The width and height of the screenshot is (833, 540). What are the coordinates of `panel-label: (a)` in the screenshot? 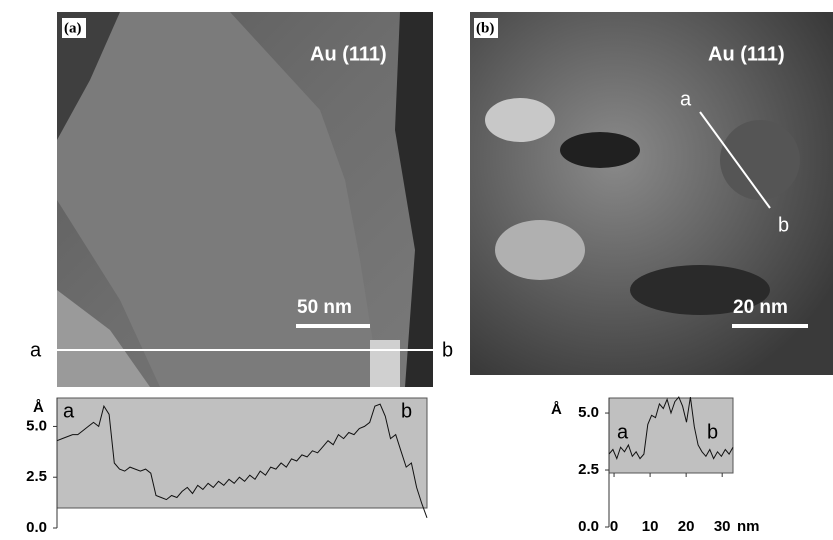 It's located at (73, 28).